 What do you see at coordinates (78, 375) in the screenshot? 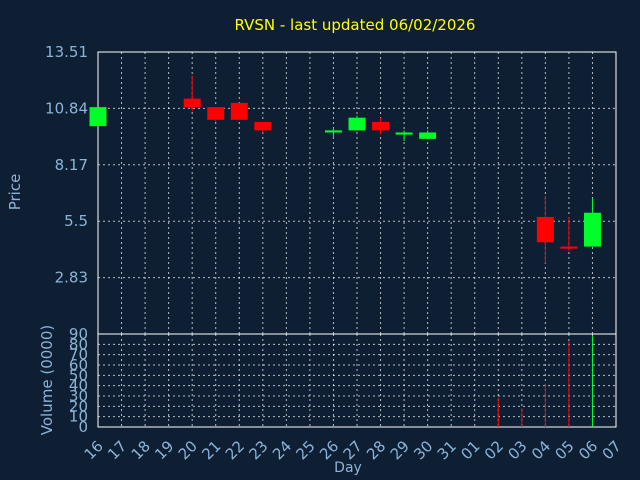
I see `volume-tick-label: 50` at bounding box center [78, 375].